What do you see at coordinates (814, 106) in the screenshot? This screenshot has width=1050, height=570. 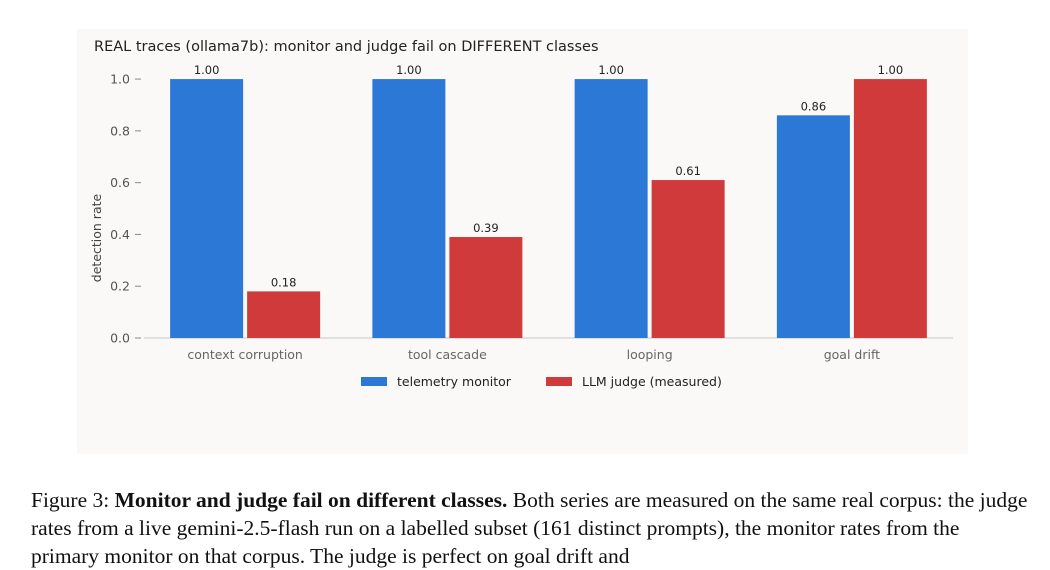 I see `bar-value-label: 0.86` at bounding box center [814, 106].